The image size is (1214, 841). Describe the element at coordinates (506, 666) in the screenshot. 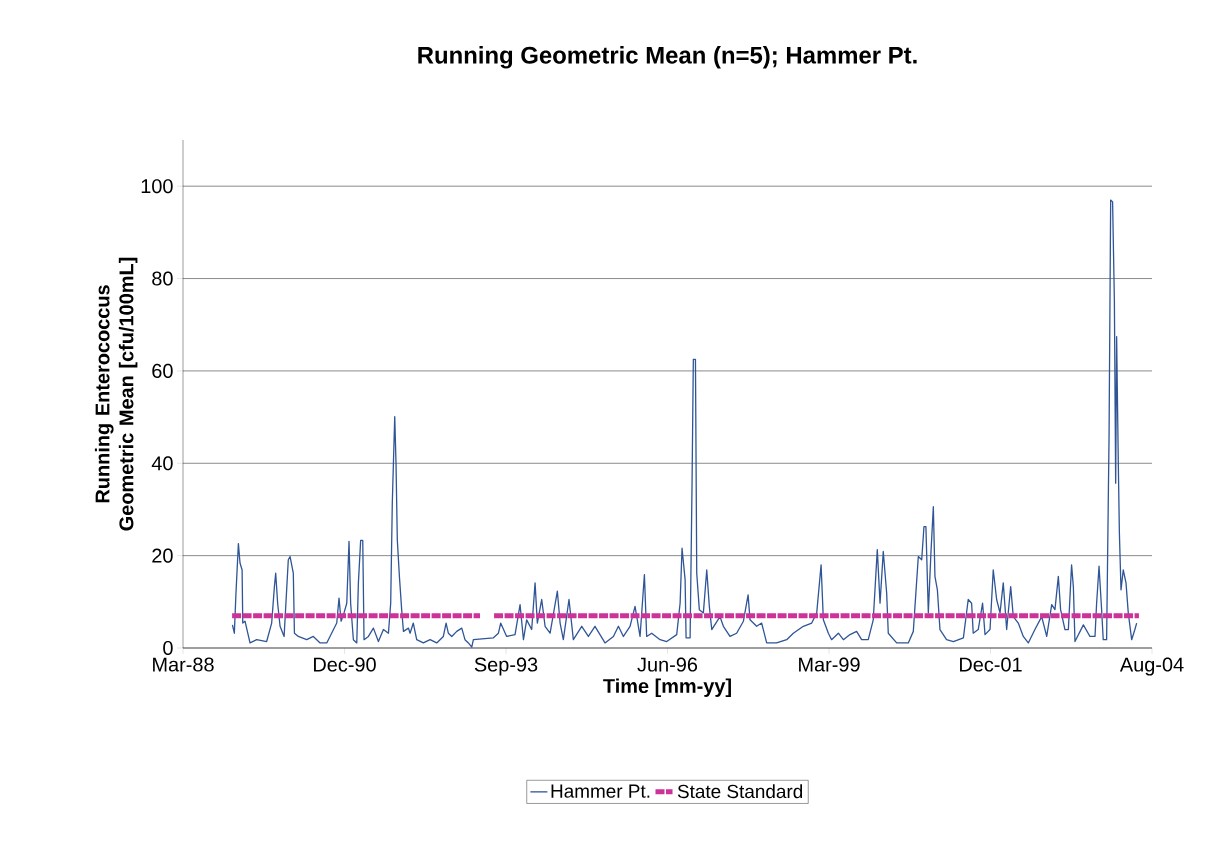

I see `x-tick-label: Sep-93` at that location.